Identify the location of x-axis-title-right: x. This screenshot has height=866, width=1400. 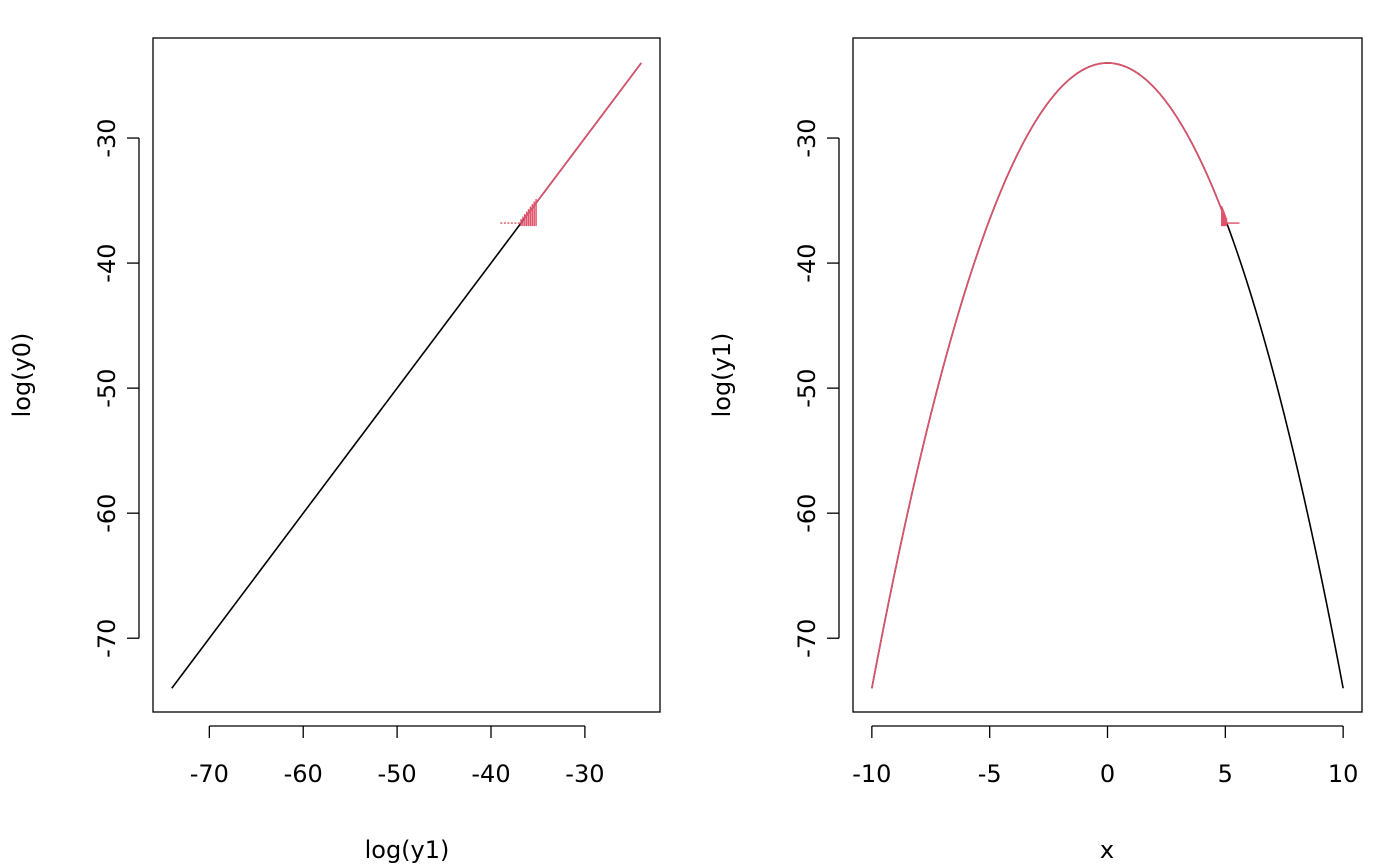
(1107, 850).